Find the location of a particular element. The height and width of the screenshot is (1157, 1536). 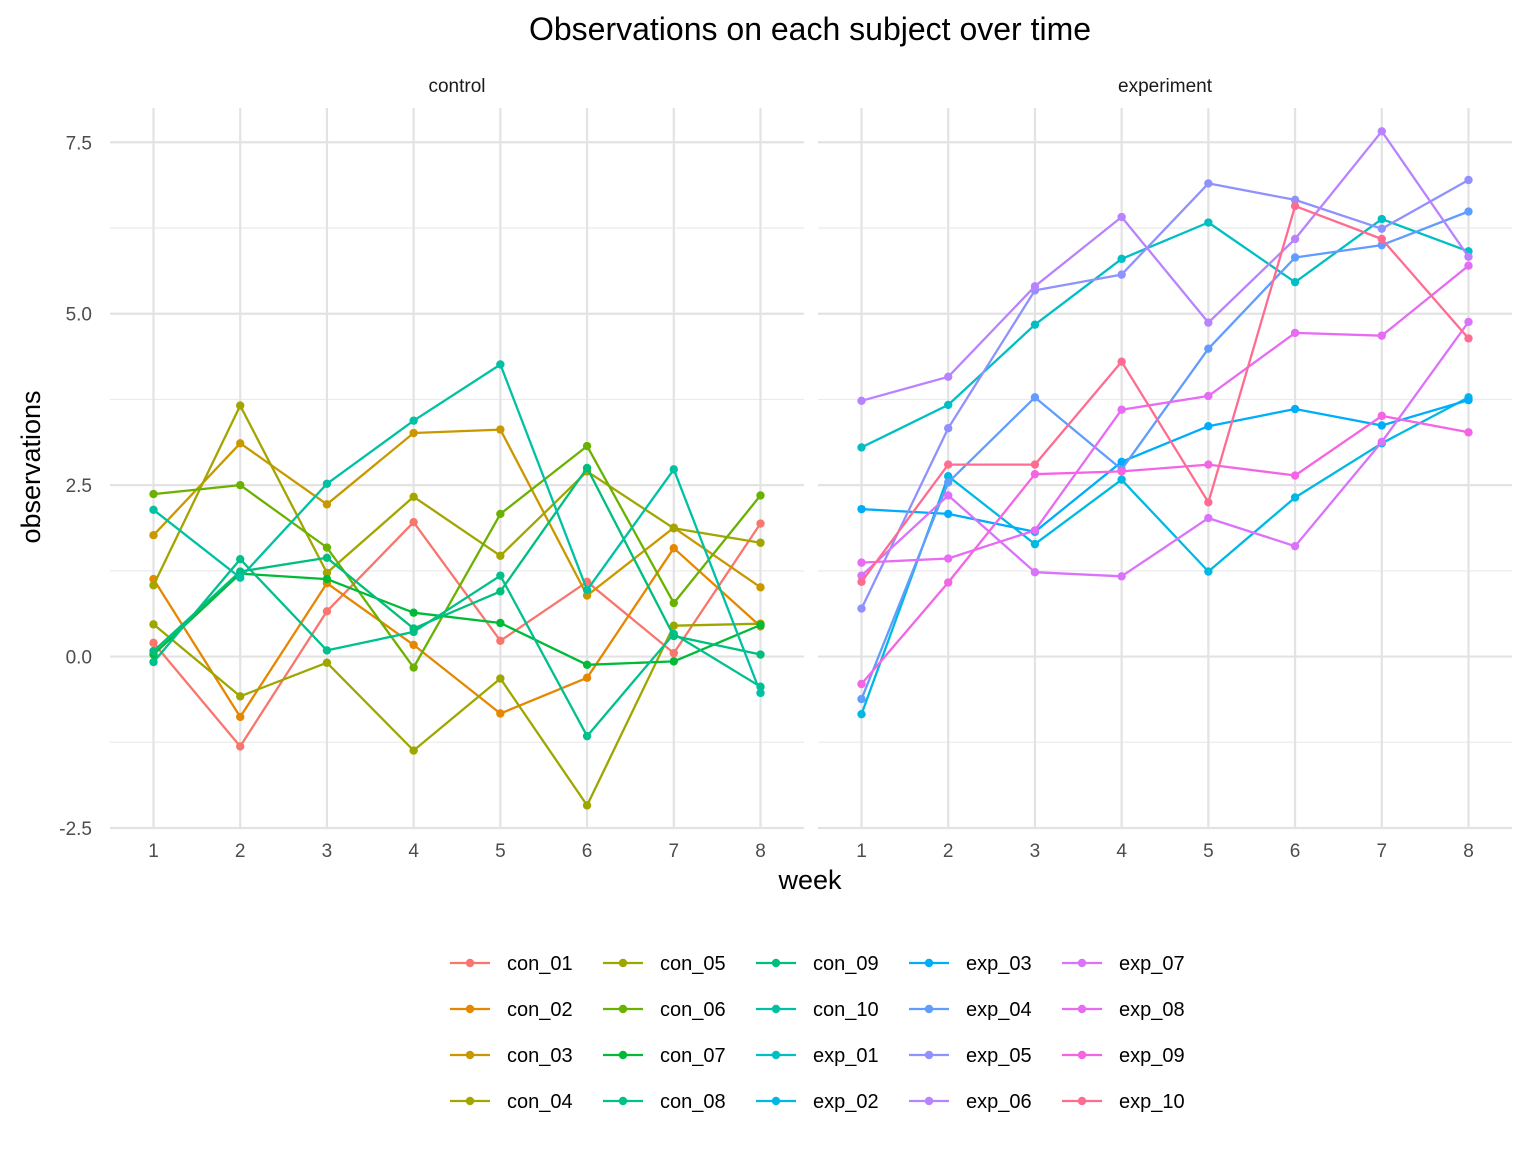

legend-item-con_06: con_06 is located at coordinates (664, 1010).